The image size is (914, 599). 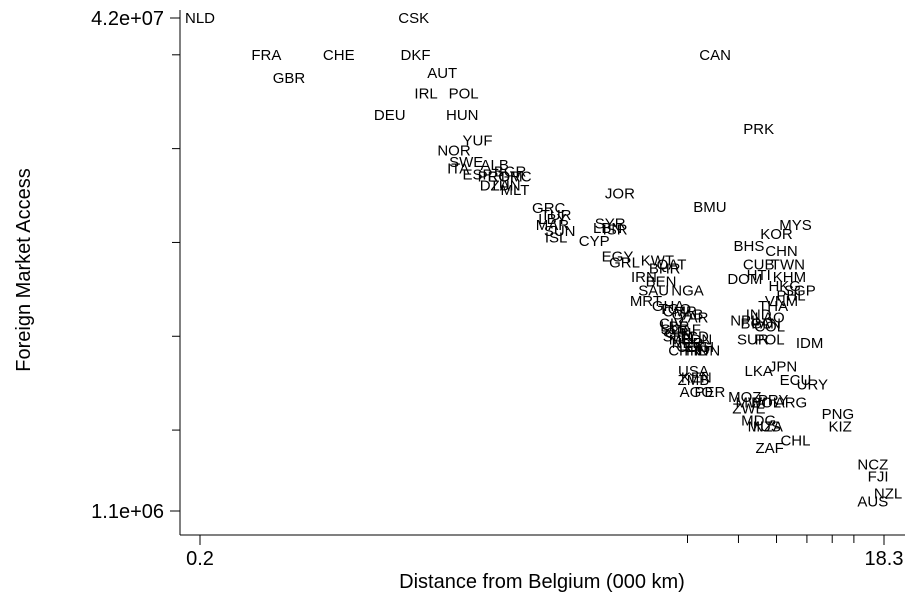 What do you see at coordinates (624, 262) in the screenshot?
I see `data-point-grl: GRL` at bounding box center [624, 262].